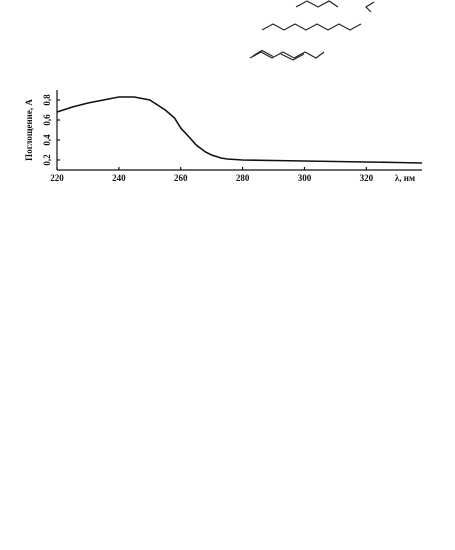 The height and width of the screenshot is (550, 455). Describe the element at coordinates (47, 100) in the screenshot. I see `y-tick-label: 0,8` at that location.